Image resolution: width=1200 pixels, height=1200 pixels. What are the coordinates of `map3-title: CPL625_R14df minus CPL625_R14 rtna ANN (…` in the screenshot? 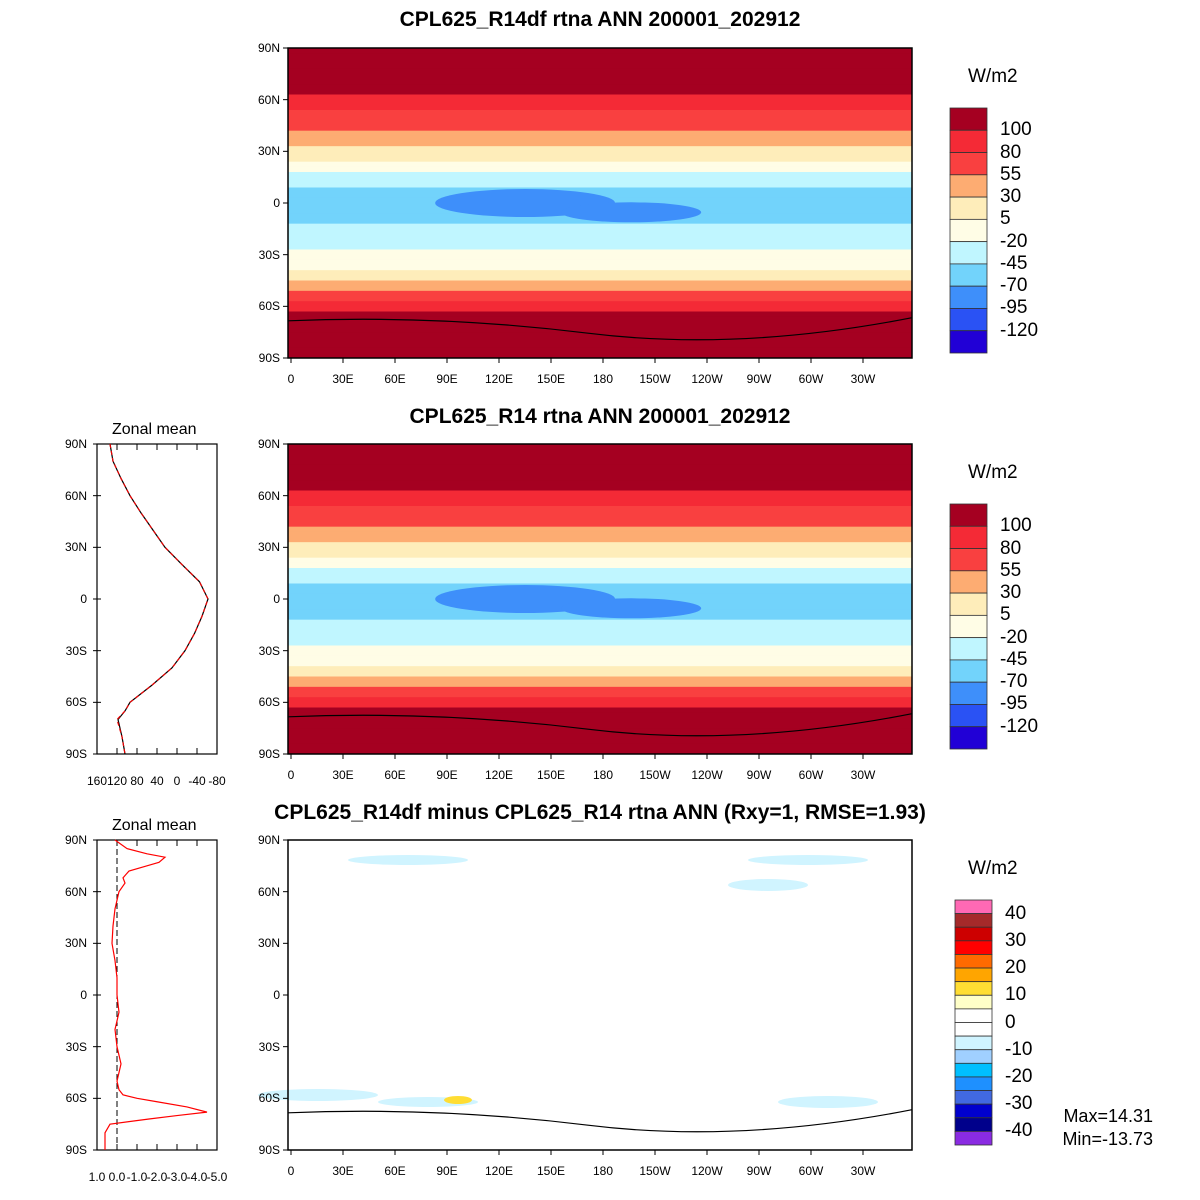 It's located at (600, 812).